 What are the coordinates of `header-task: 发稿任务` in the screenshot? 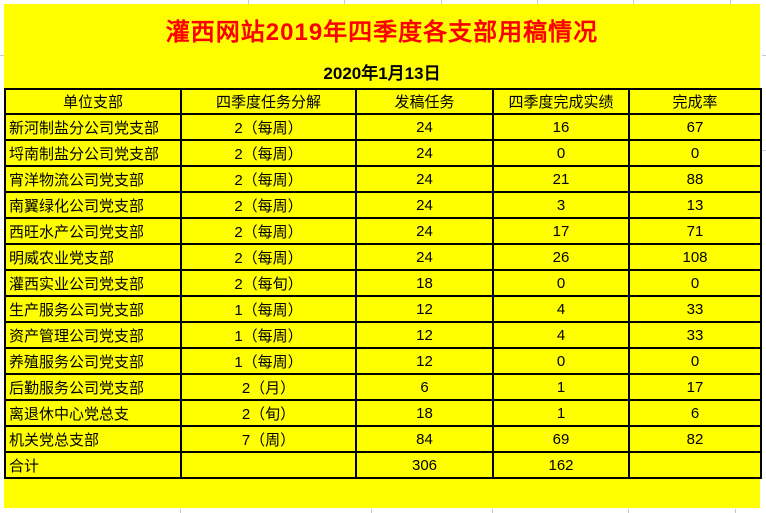 It's located at (424, 101).